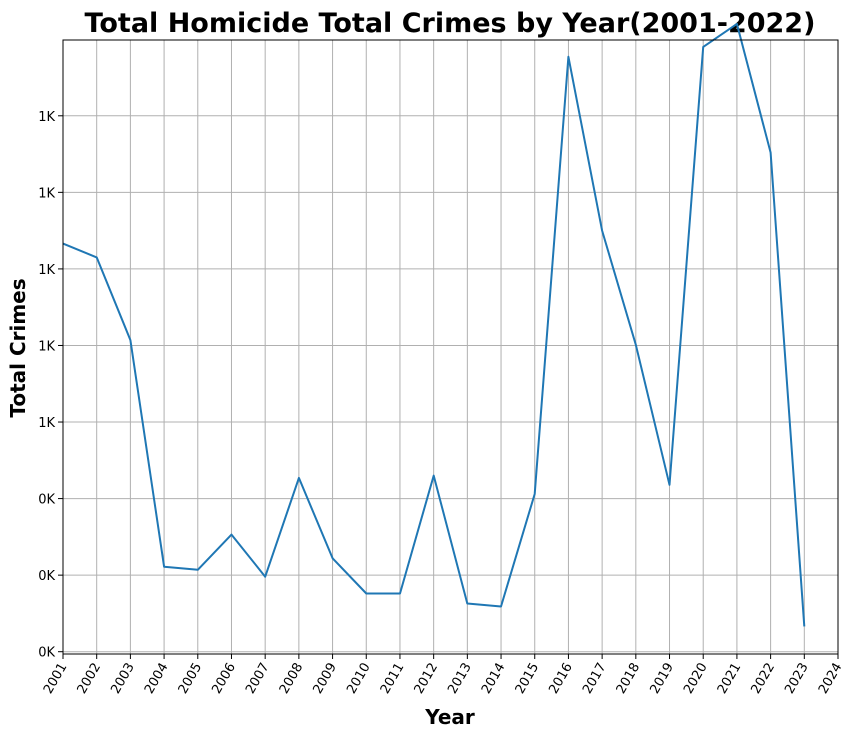 Image resolution: width=862 pixels, height=739 pixels. What do you see at coordinates (359, 679) in the screenshot?
I see `x-tick-label: 2010` at bounding box center [359, 679].